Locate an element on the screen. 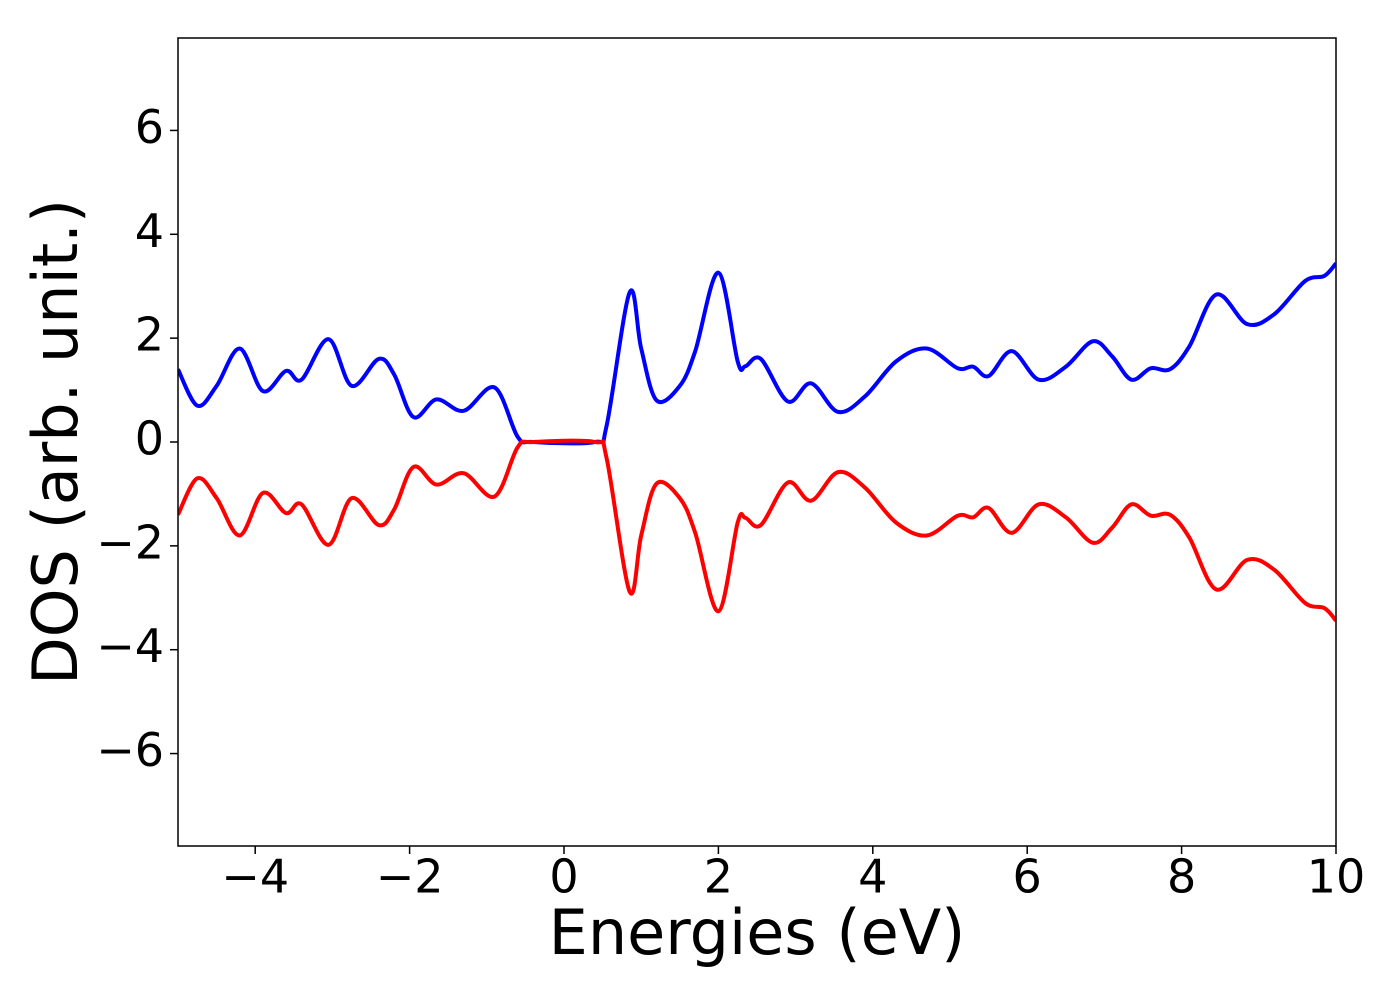  x-tick-label: 8 is located at coordinates (1181, 877).